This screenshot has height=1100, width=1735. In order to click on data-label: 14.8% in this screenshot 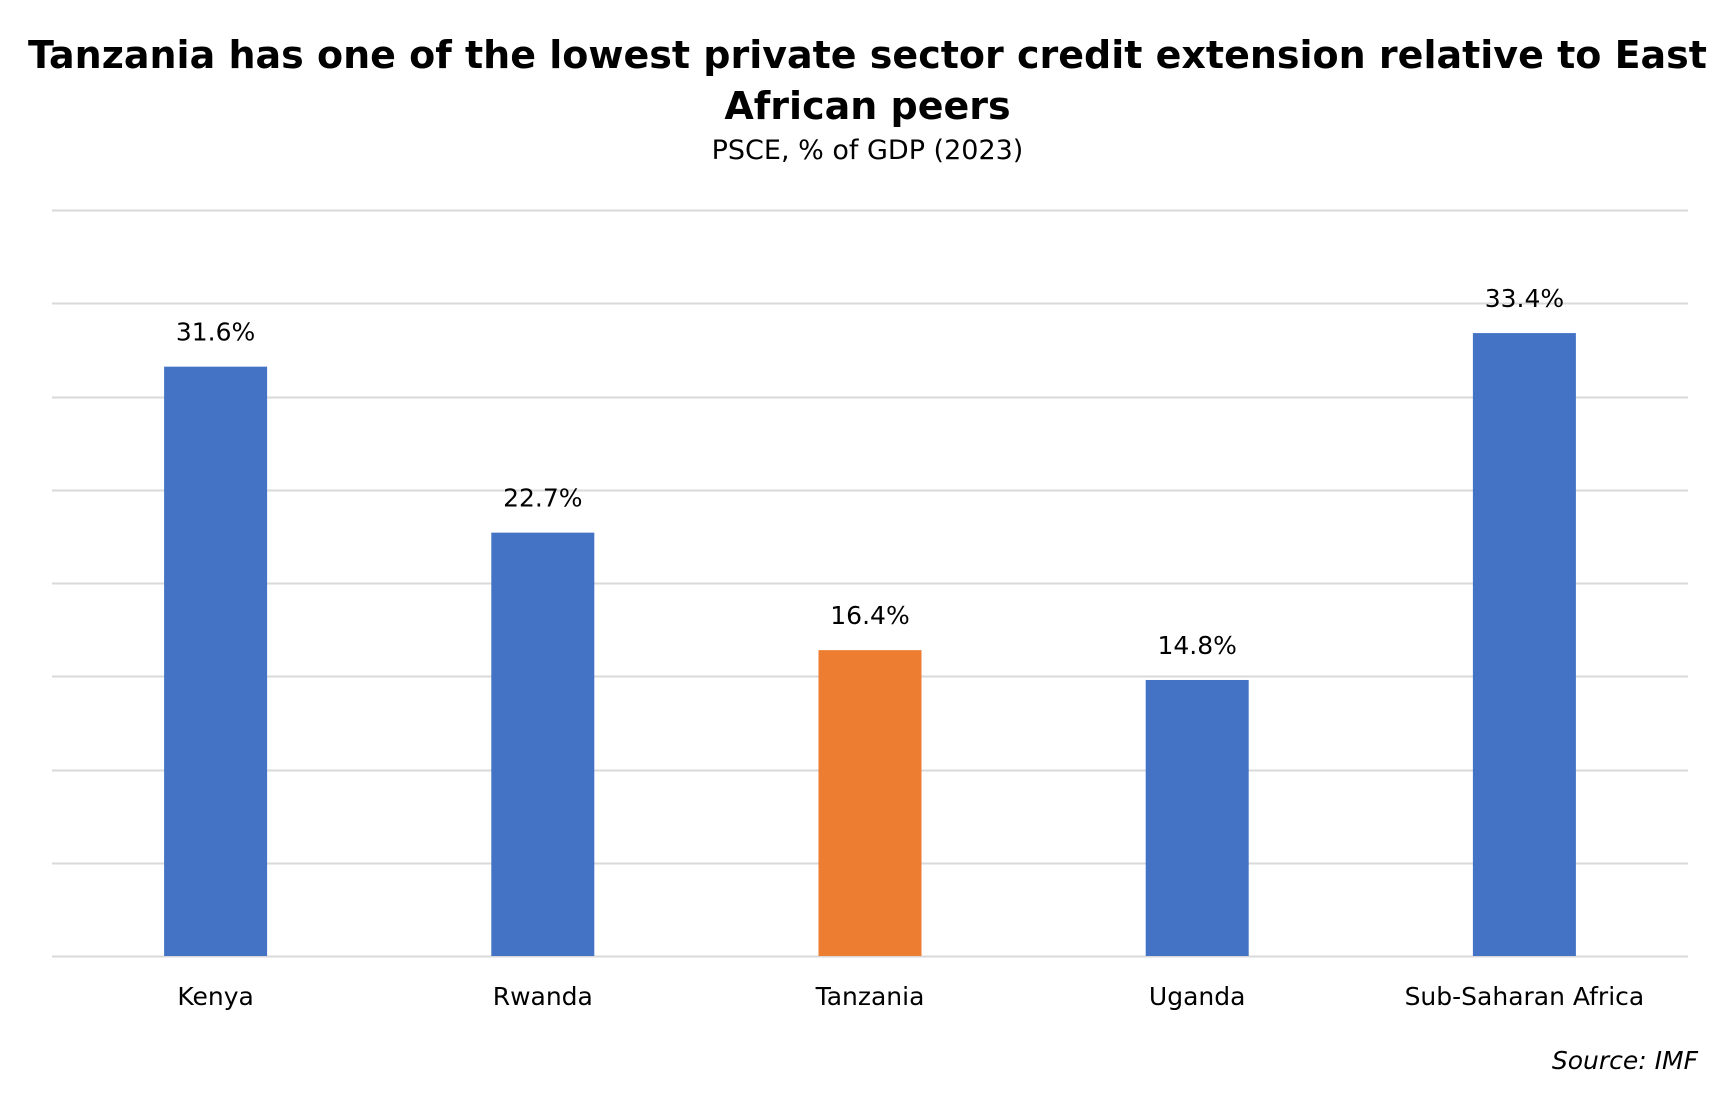, I will do `click(1196, 645)`.